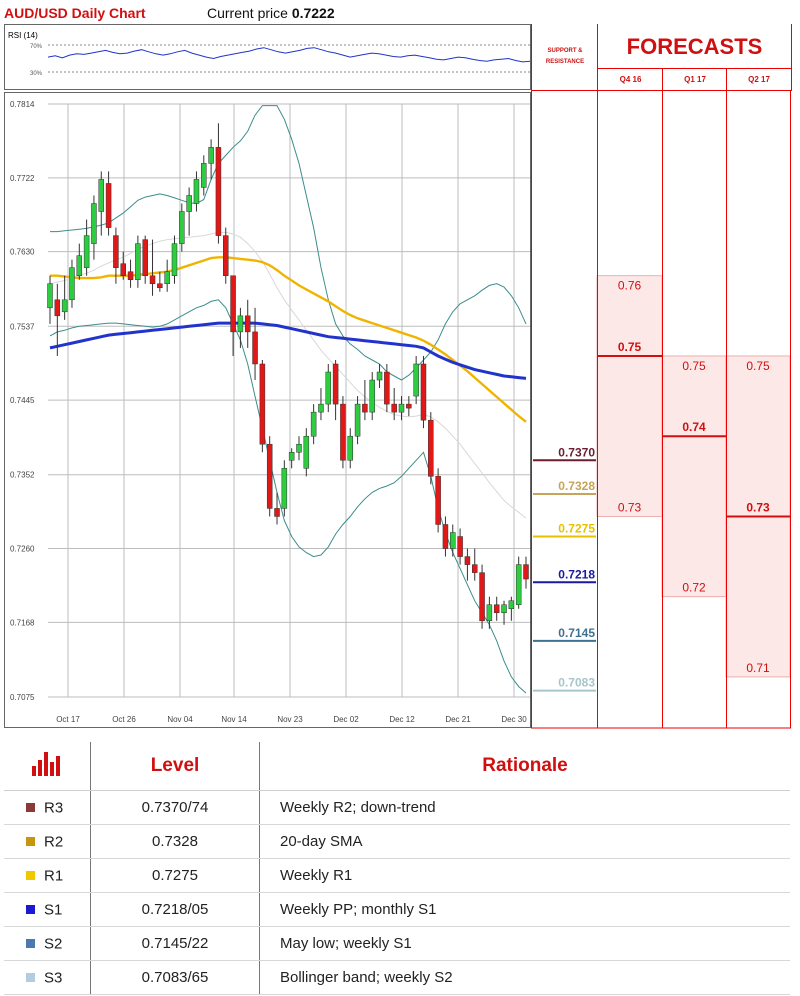  I want to click on support-resistance-label: SUPPORT & RESISTANCE, so click(565, 56).